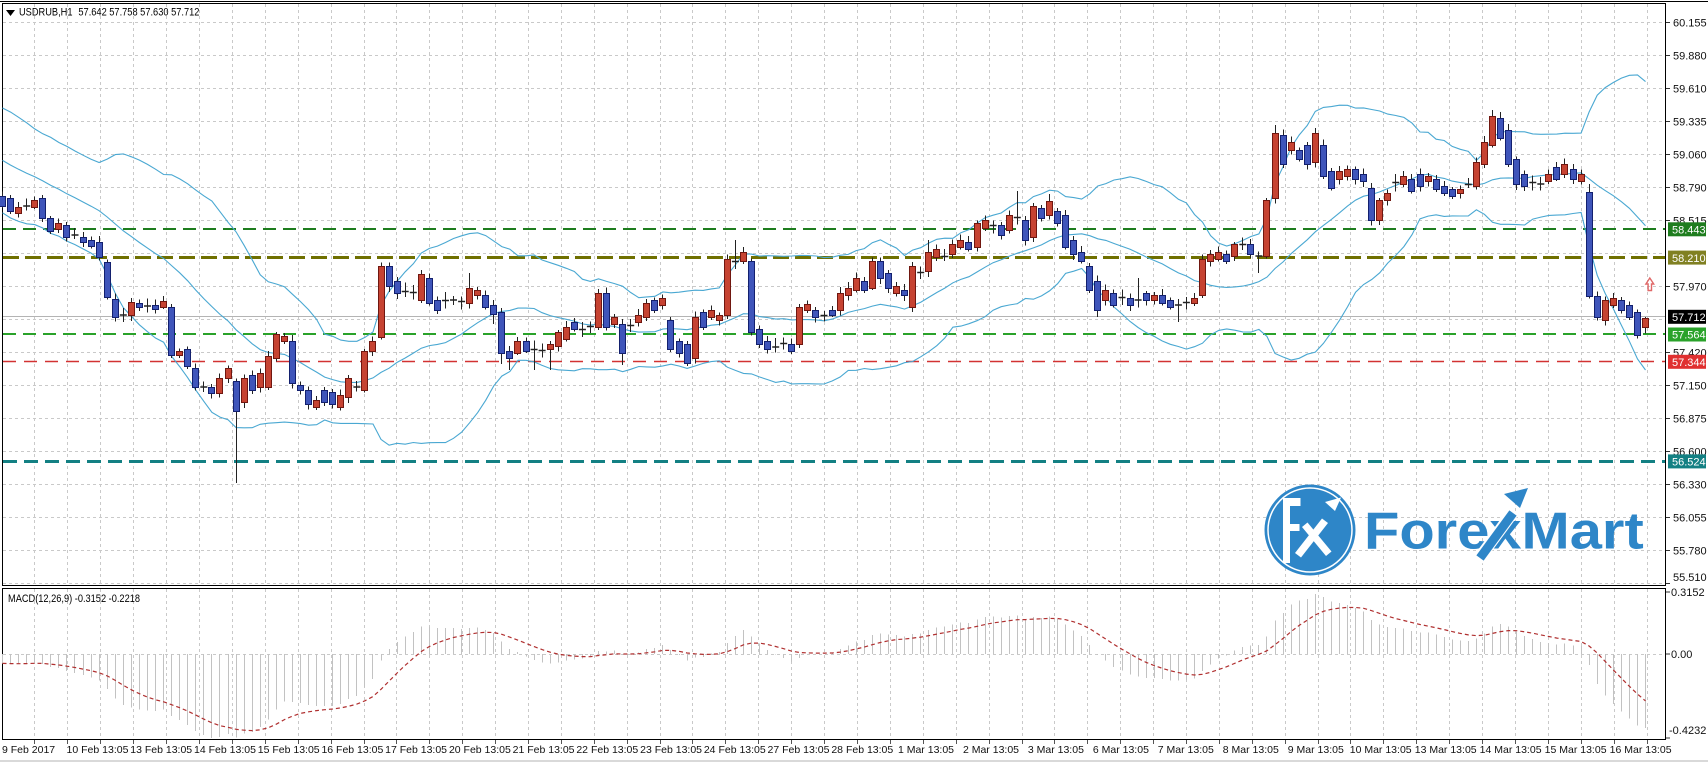  Describe the element at coordinates (1689, 318) in the screenshot. I see `svg-text: 57.712` at that location.